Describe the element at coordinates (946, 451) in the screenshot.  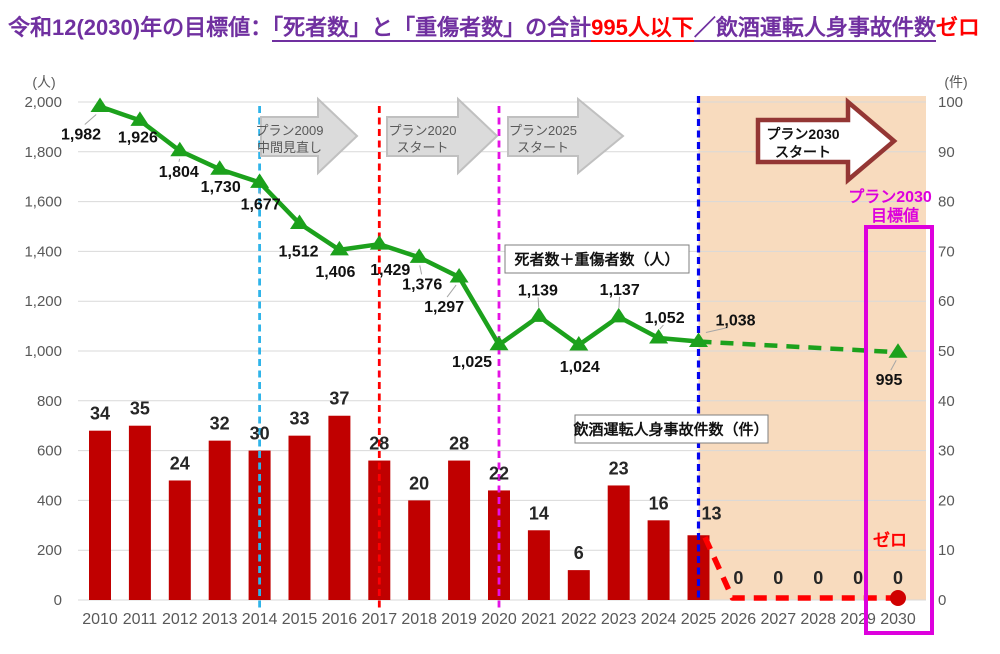
I see `right-axis-tick: 30` at that location.